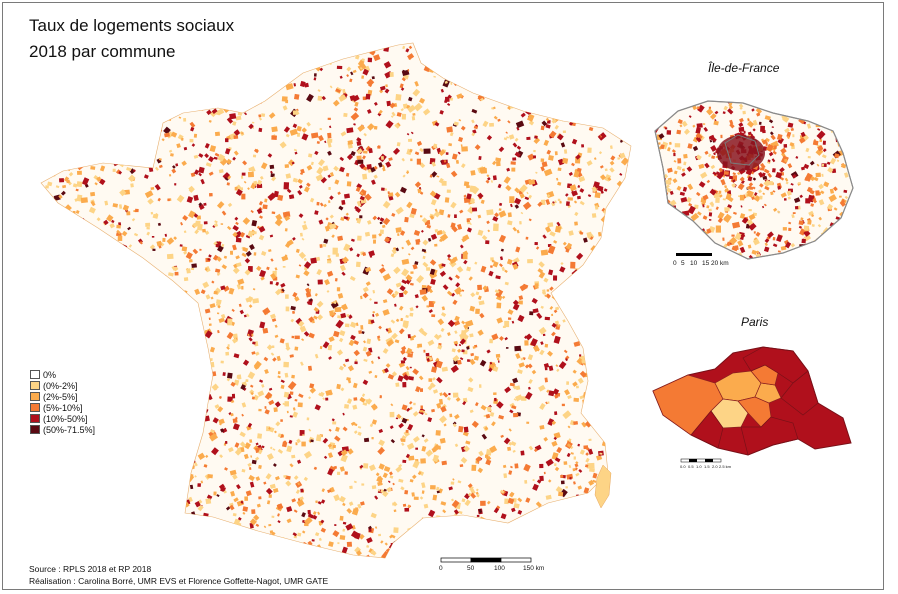 This screenshot has width=898, height=594. I want to click on scale-bar-main: 0 50 100 150 km, so click(491, 564).